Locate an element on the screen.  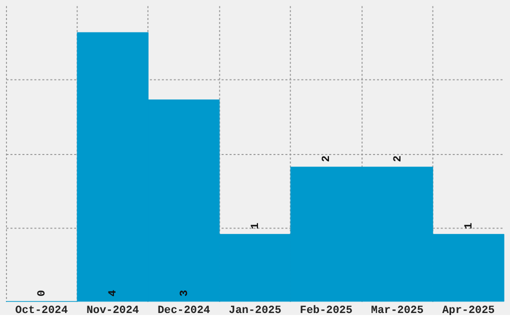
data-label: 4 is located at coordinates (114, 292).